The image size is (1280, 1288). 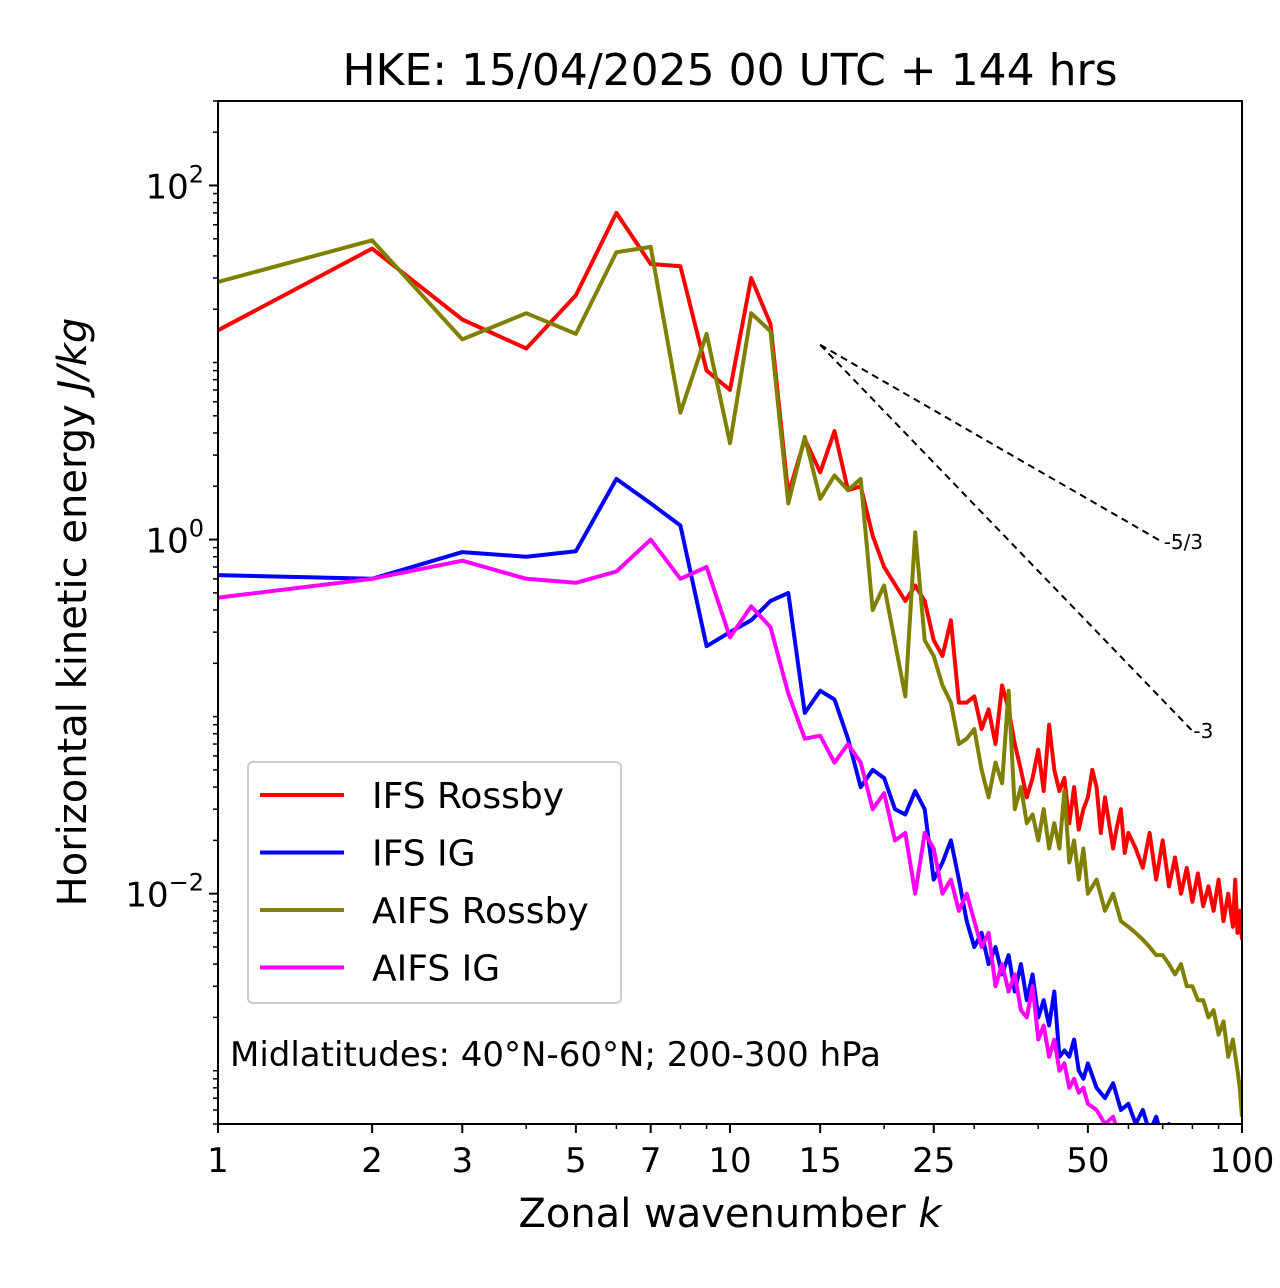 What do you see at coordinates (729, 1161) in the screenshot?
I see `x-tick-label: 10` at bounding box center [729, 1161].